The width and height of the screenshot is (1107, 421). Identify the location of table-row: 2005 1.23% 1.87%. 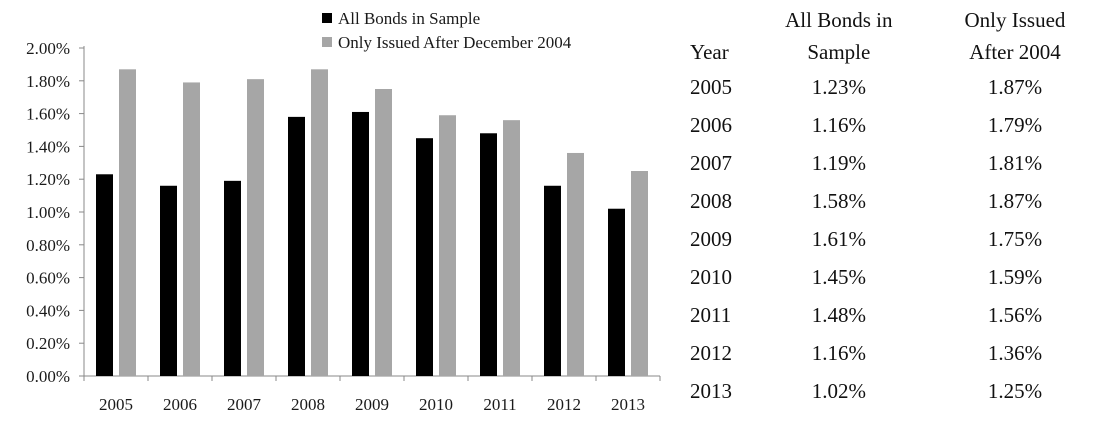
(895, 87).